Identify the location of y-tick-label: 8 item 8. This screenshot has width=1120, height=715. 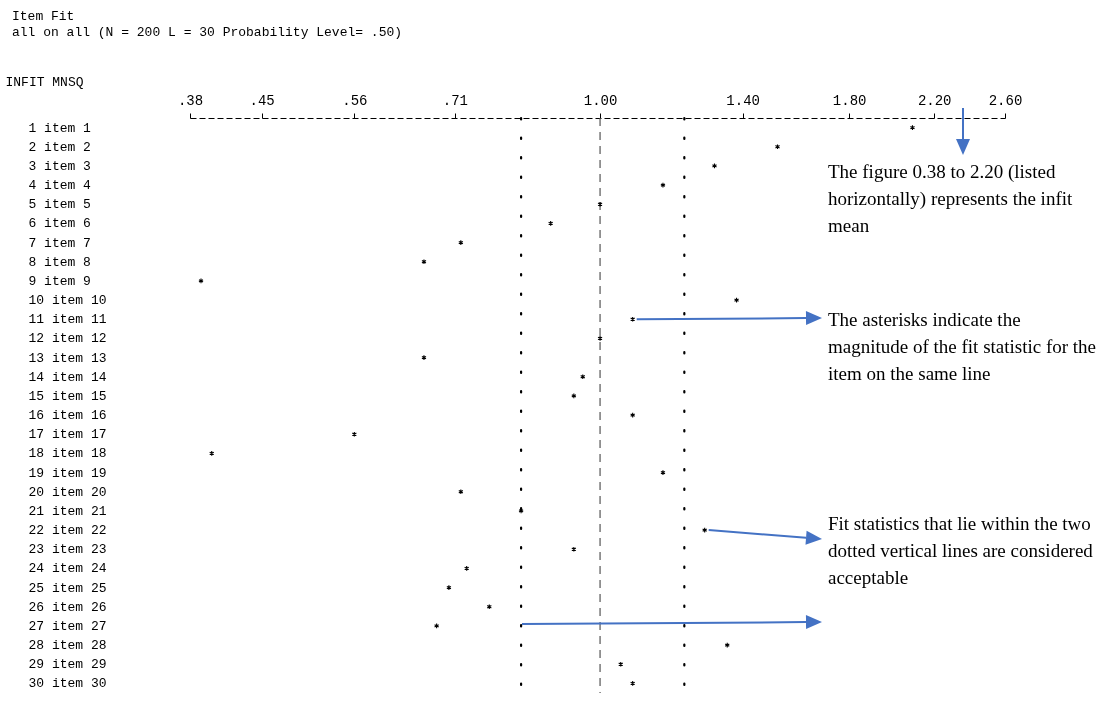
(59, 262).